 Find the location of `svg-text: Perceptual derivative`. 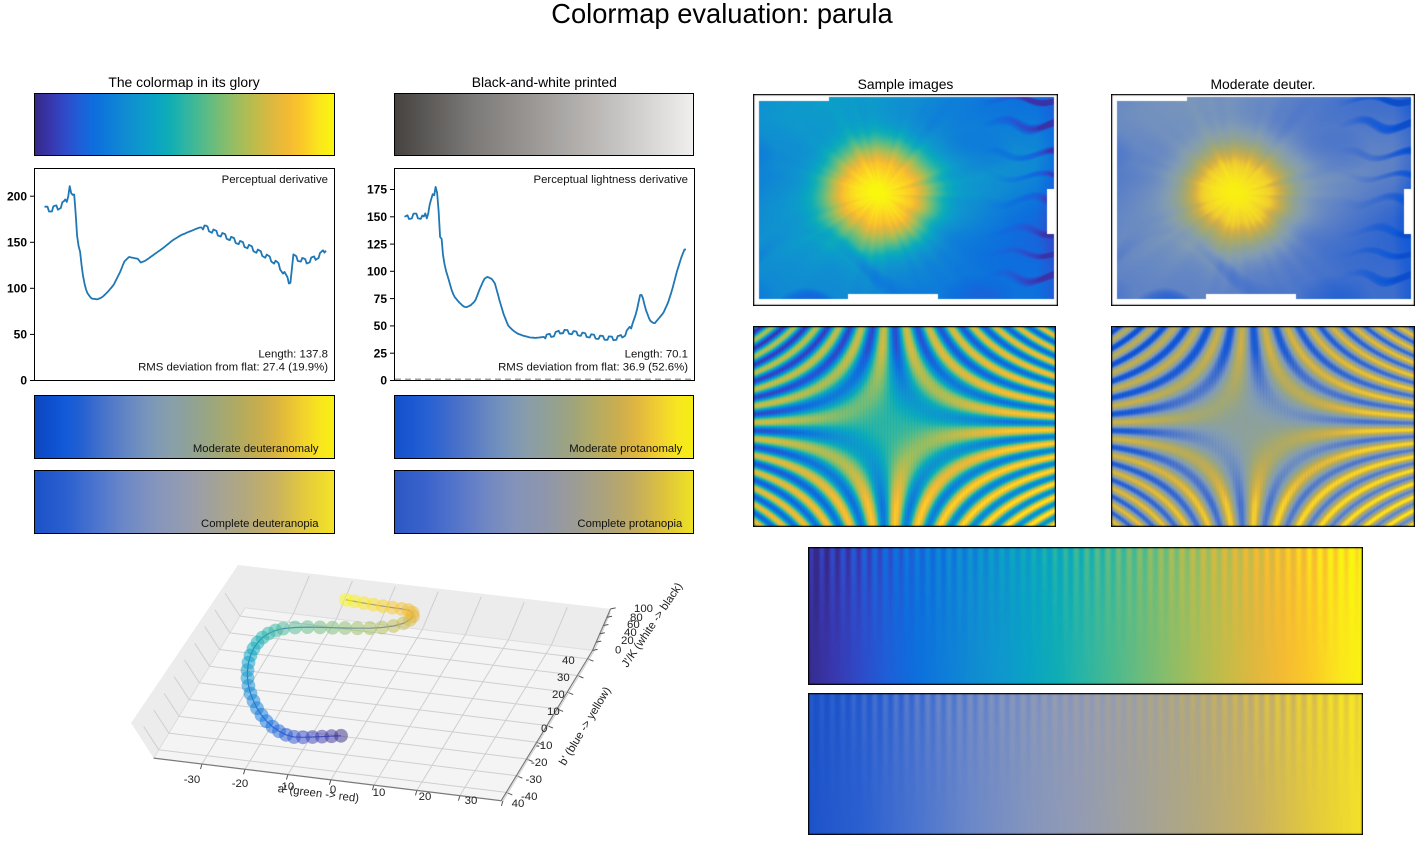

svg-text: Perceptual derivative is located at coordinates (274, 180).